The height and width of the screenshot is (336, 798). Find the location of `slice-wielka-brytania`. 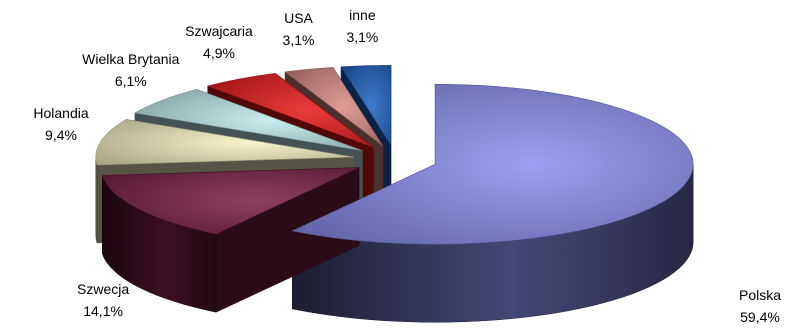

slice-wielka-brytania is located at coordinates (248, 120).